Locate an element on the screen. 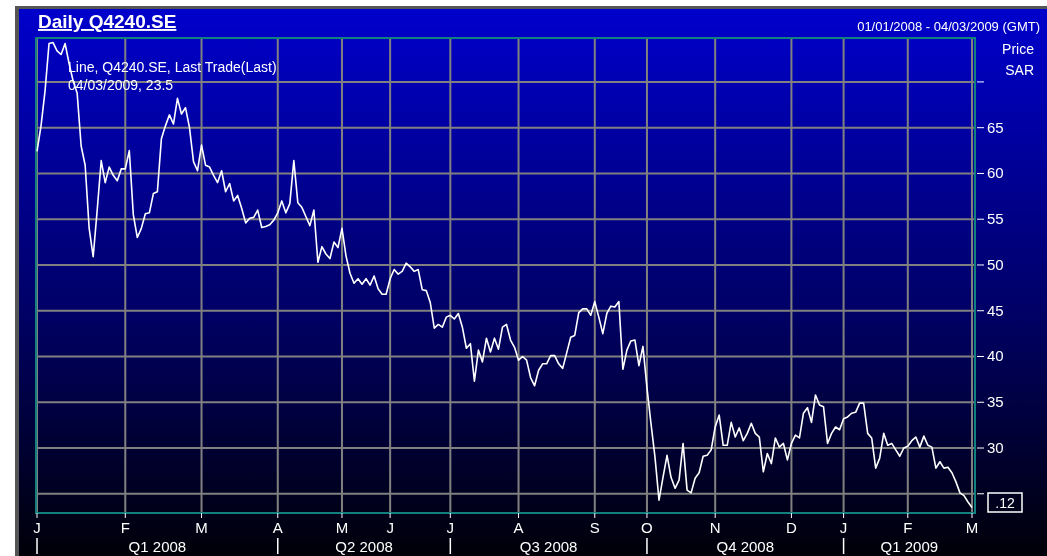 Image resolution: width=1047 pixels, height=556 pixels. x-tick-label: D is located at coordinates (791, 527).